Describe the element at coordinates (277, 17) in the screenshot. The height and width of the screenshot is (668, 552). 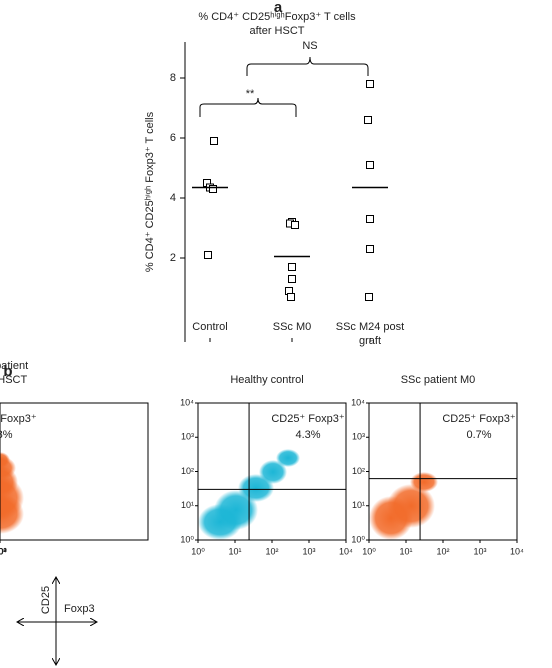
I see `chart-title: % CD4⁺ CD25ʰⁱᵍʰFoxp3⁺ T cells` at that location.